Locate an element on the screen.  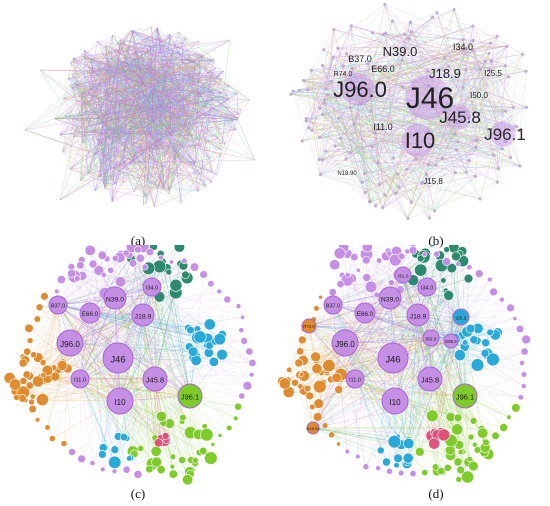
hub-node-label: N39.0 is located at coordinates (115, 299).